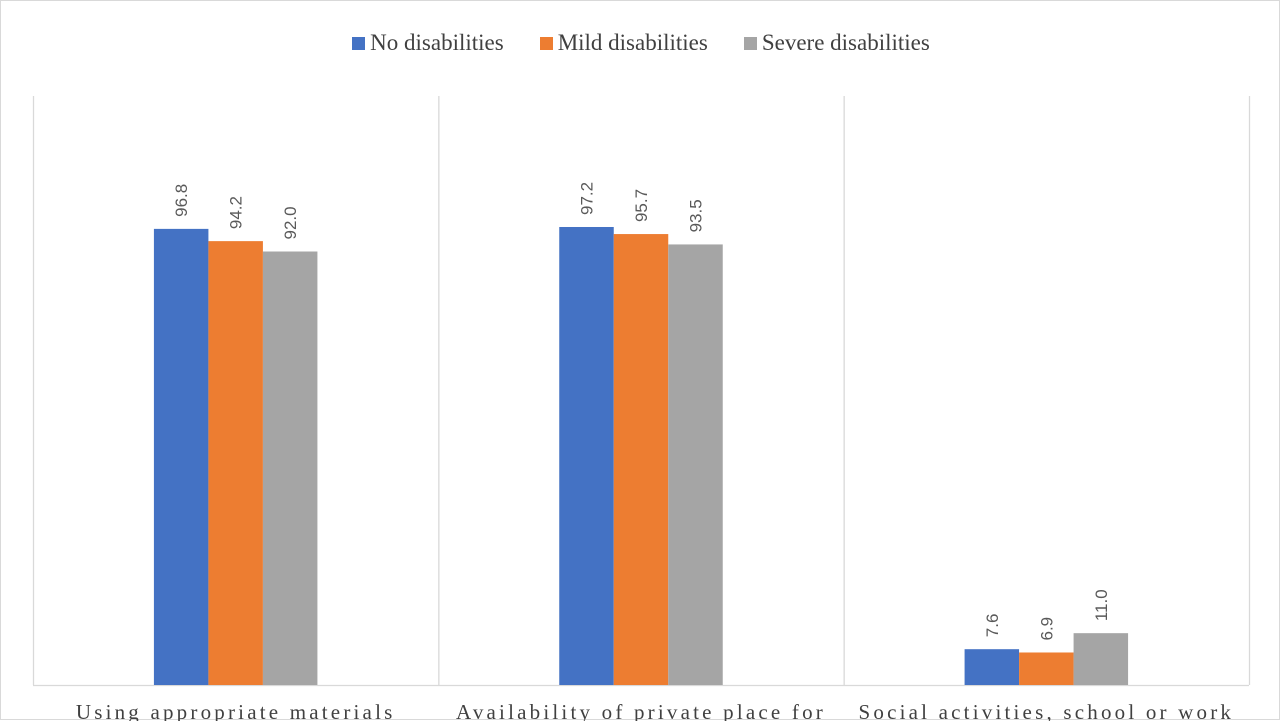  What do you see at coordinates (1047, 710) in the screenshot?
I see `category-label: Social activities, school or work` at bounding box center [1047, 710].